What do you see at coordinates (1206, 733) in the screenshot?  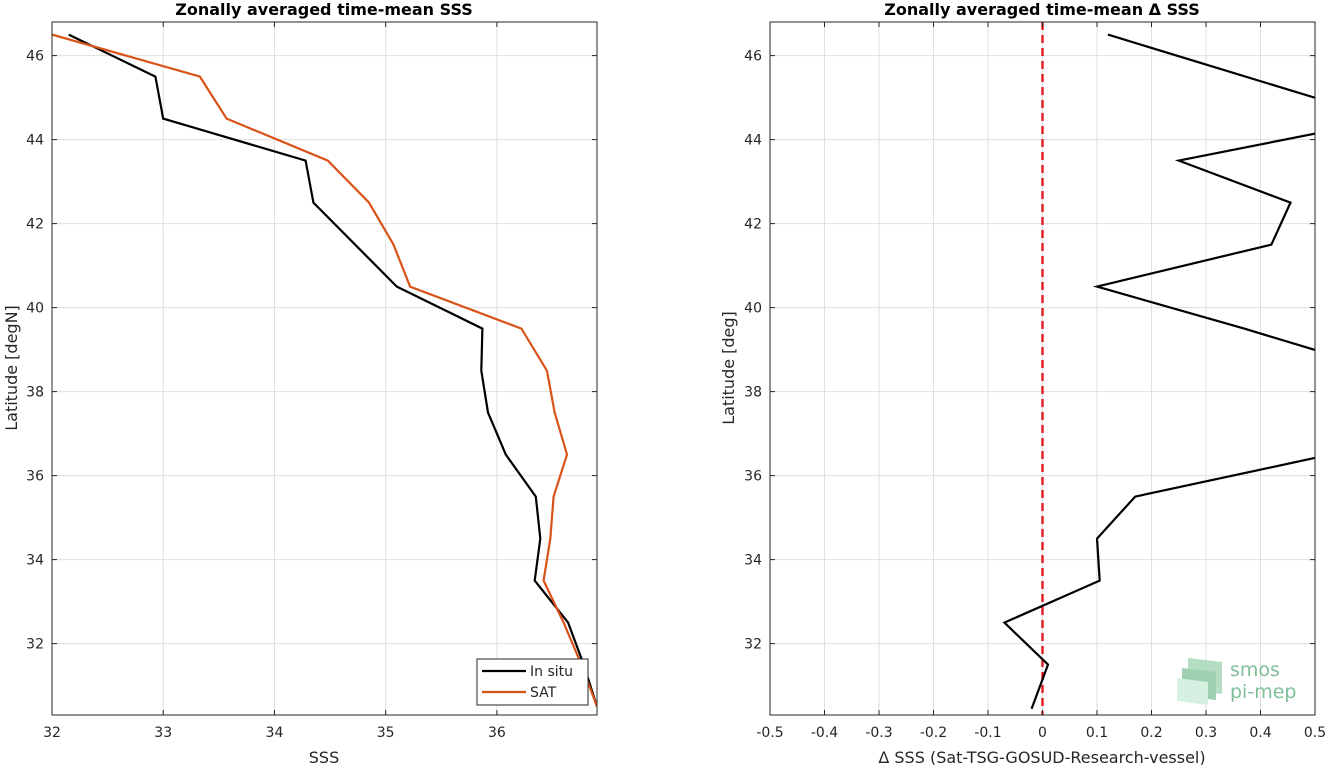 I see `x-tick-label: 0.3` at bounding box center [1206, 733].